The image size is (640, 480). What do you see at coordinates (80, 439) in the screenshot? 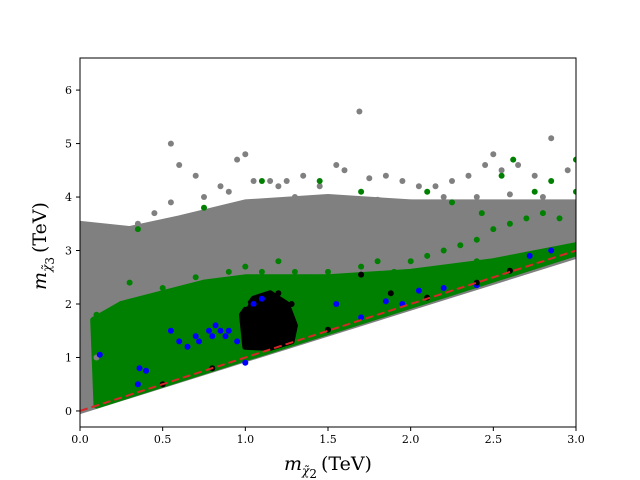
I see `x-tick-label-0: 0.0` at bounding box center [80, 439].